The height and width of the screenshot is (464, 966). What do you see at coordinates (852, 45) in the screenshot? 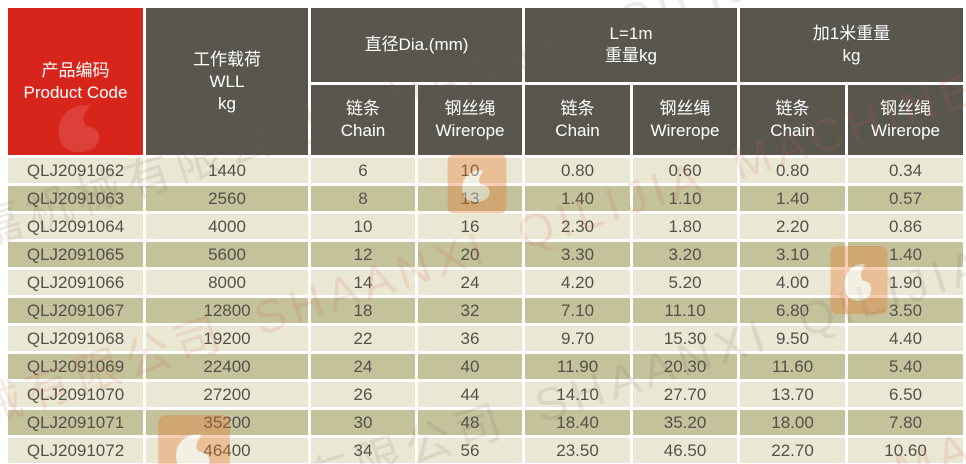
I see `col-header-add-1m: 加1米重量 kg` at bounding box center [852, 45].